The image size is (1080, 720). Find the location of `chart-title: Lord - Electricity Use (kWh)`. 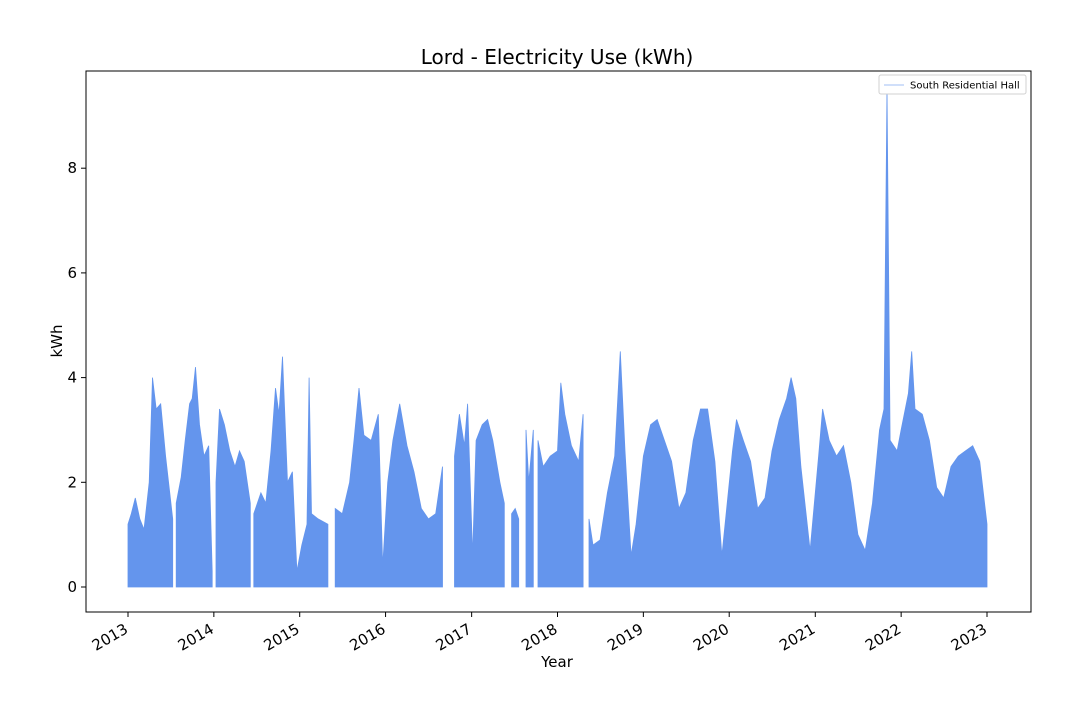

chart-title: Lord - Electricity Use (kWh) is located at coordinates (557, 57).